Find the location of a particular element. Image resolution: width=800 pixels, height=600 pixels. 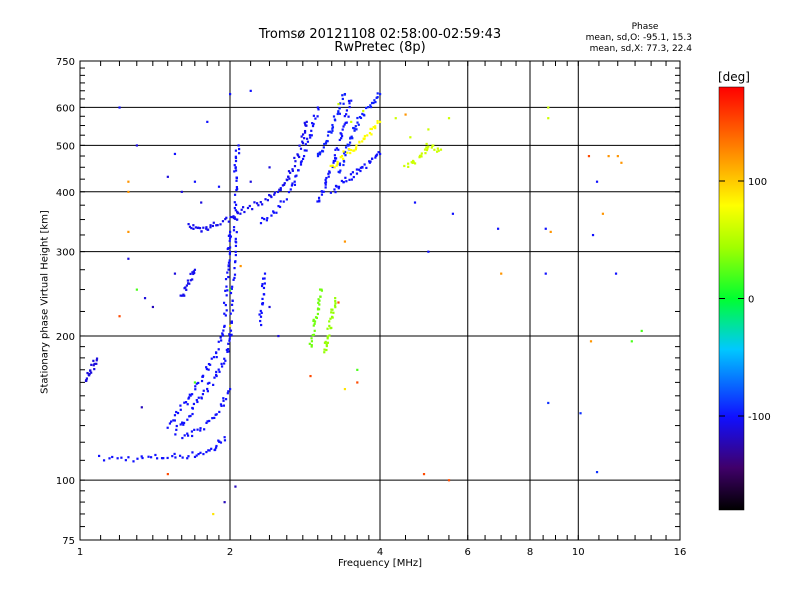

y-tick-label: 600 is located at coordinates (65, 108).